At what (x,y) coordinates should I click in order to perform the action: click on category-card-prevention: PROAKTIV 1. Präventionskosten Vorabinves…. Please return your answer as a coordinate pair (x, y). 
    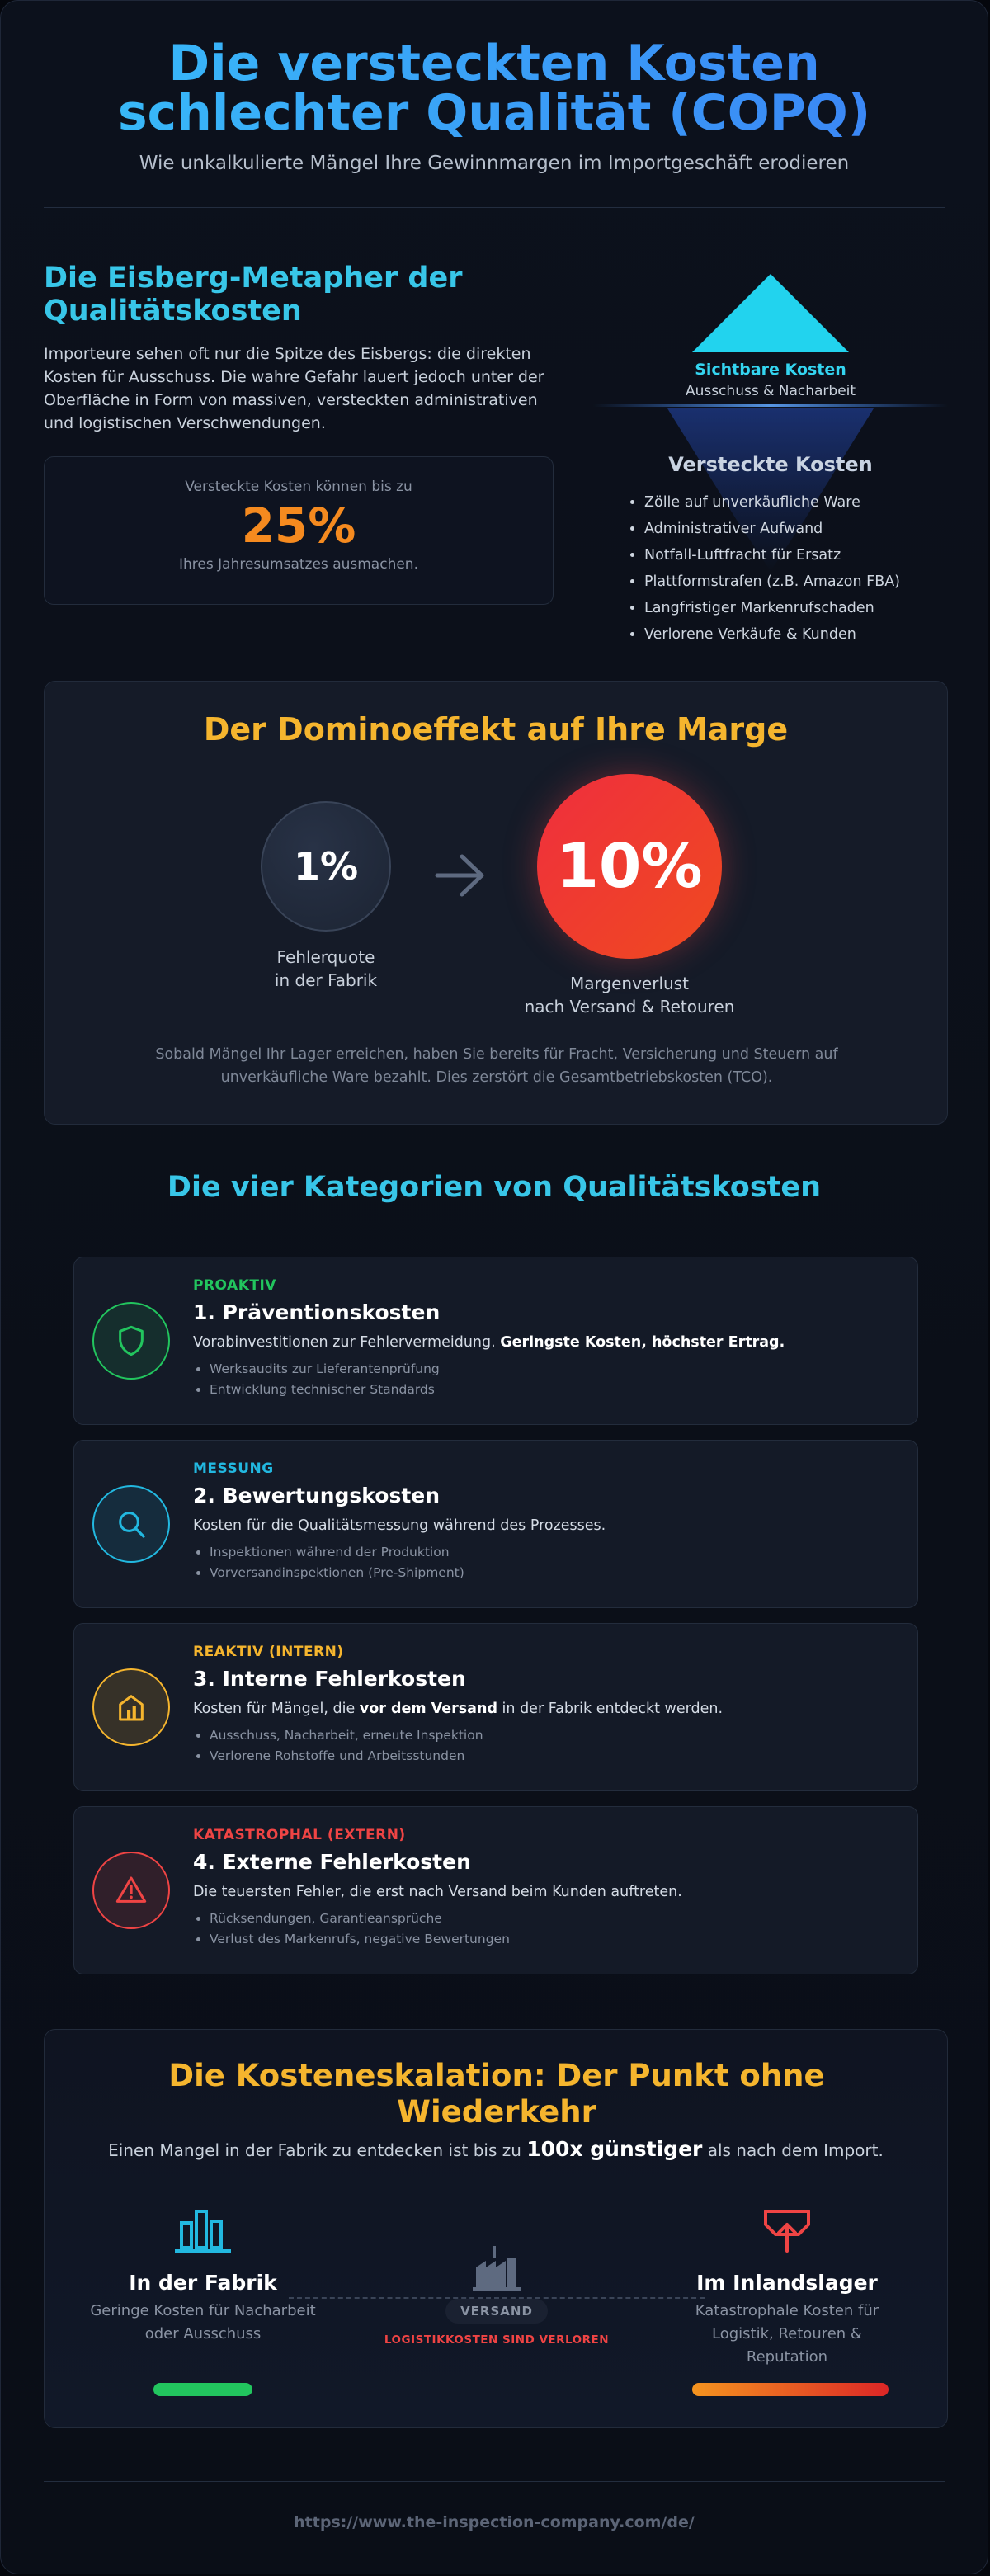
    Looking at the image, I should click on (495, 1341).